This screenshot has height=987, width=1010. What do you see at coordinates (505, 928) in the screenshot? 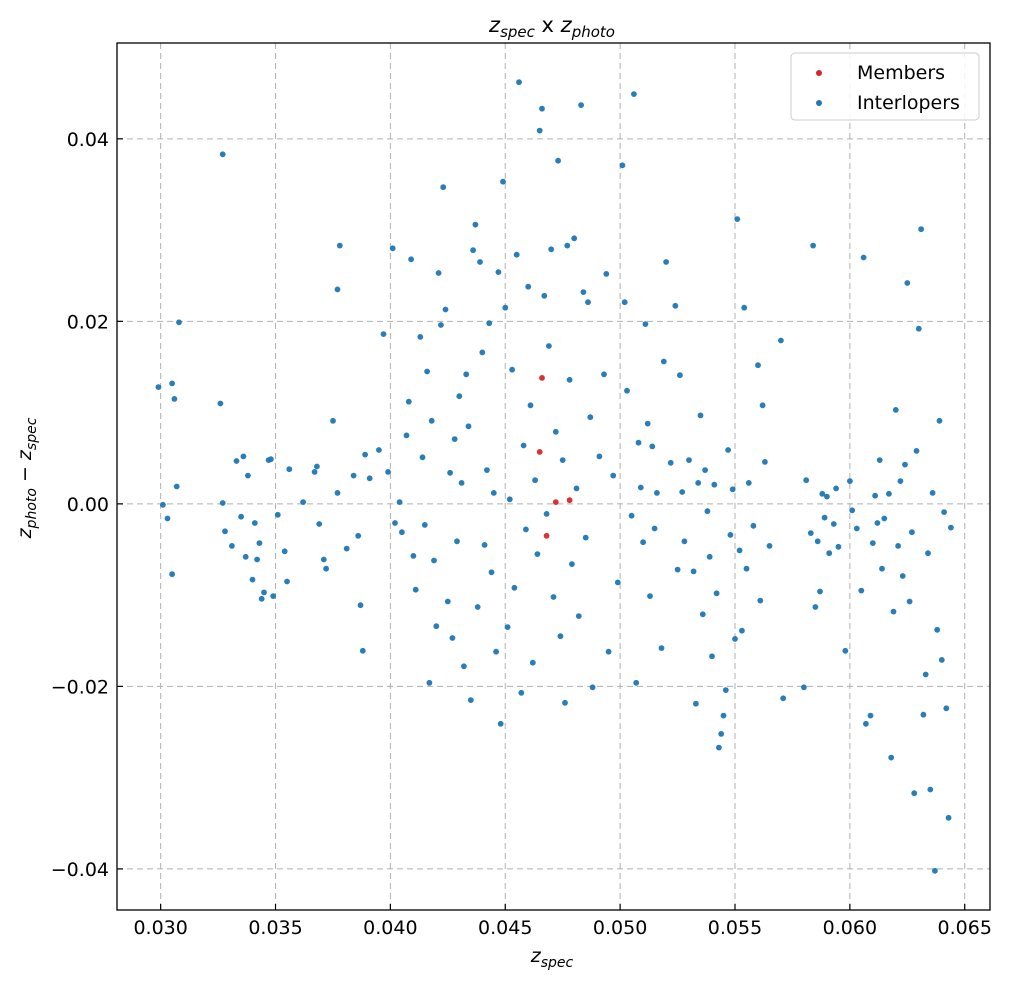
I see `x-tick-label: 0.045` at bounding box center [505, 928].